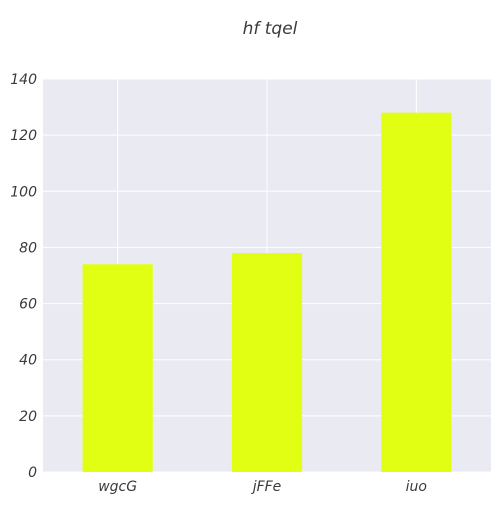 The image size is (504, 508). Describe the element at coordinates (416, 292) in the screenshot. I see `bar-iuo` at that location.